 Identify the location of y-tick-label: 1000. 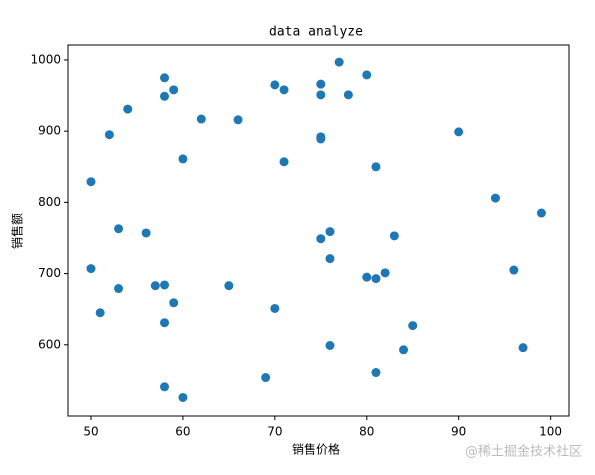
(45, 59).